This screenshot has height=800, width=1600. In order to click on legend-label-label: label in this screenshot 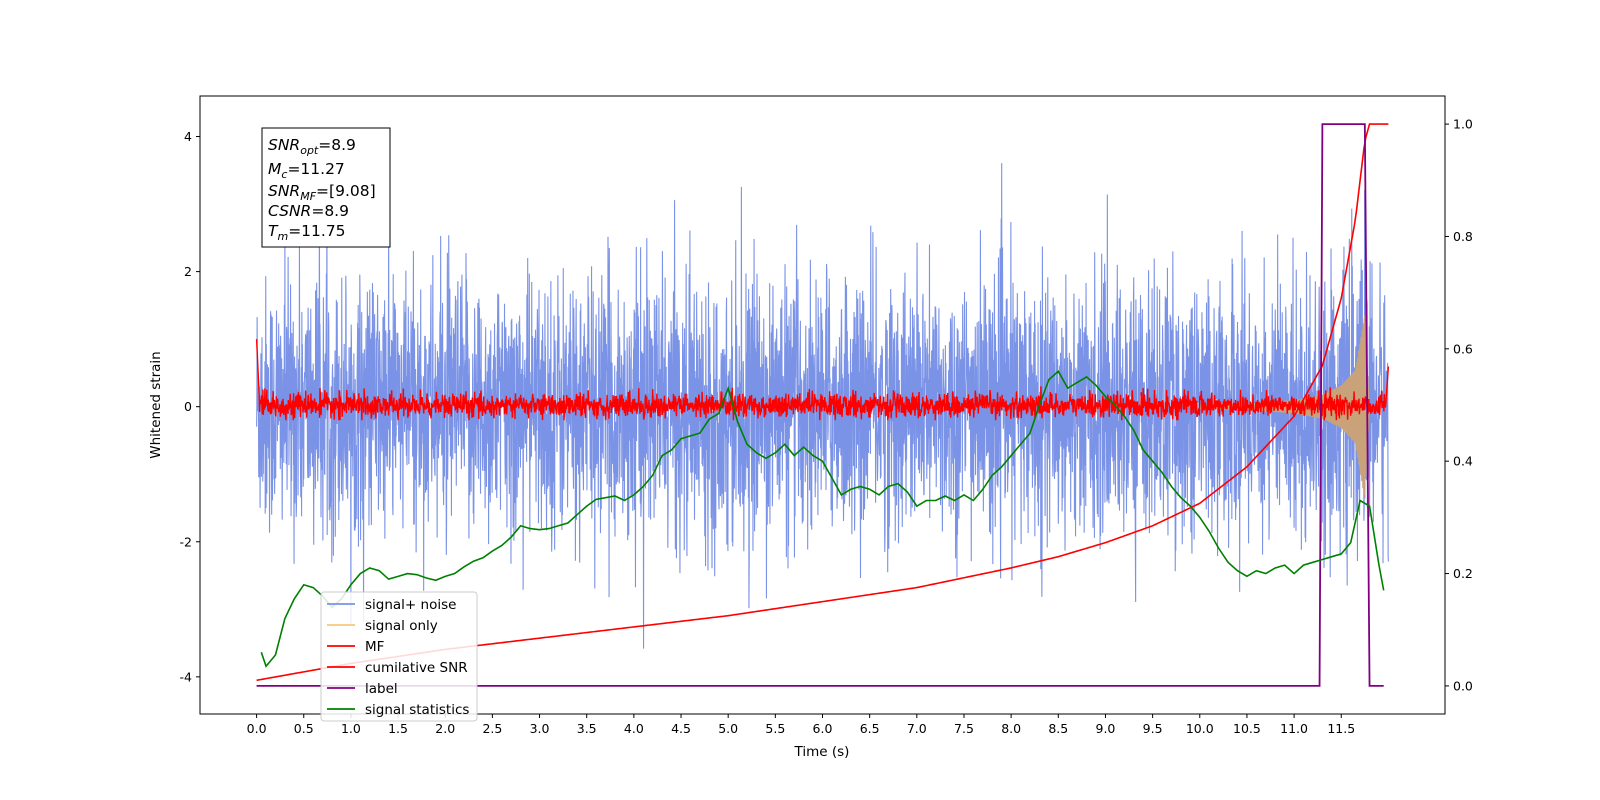, I will do `click(381, 689)`.